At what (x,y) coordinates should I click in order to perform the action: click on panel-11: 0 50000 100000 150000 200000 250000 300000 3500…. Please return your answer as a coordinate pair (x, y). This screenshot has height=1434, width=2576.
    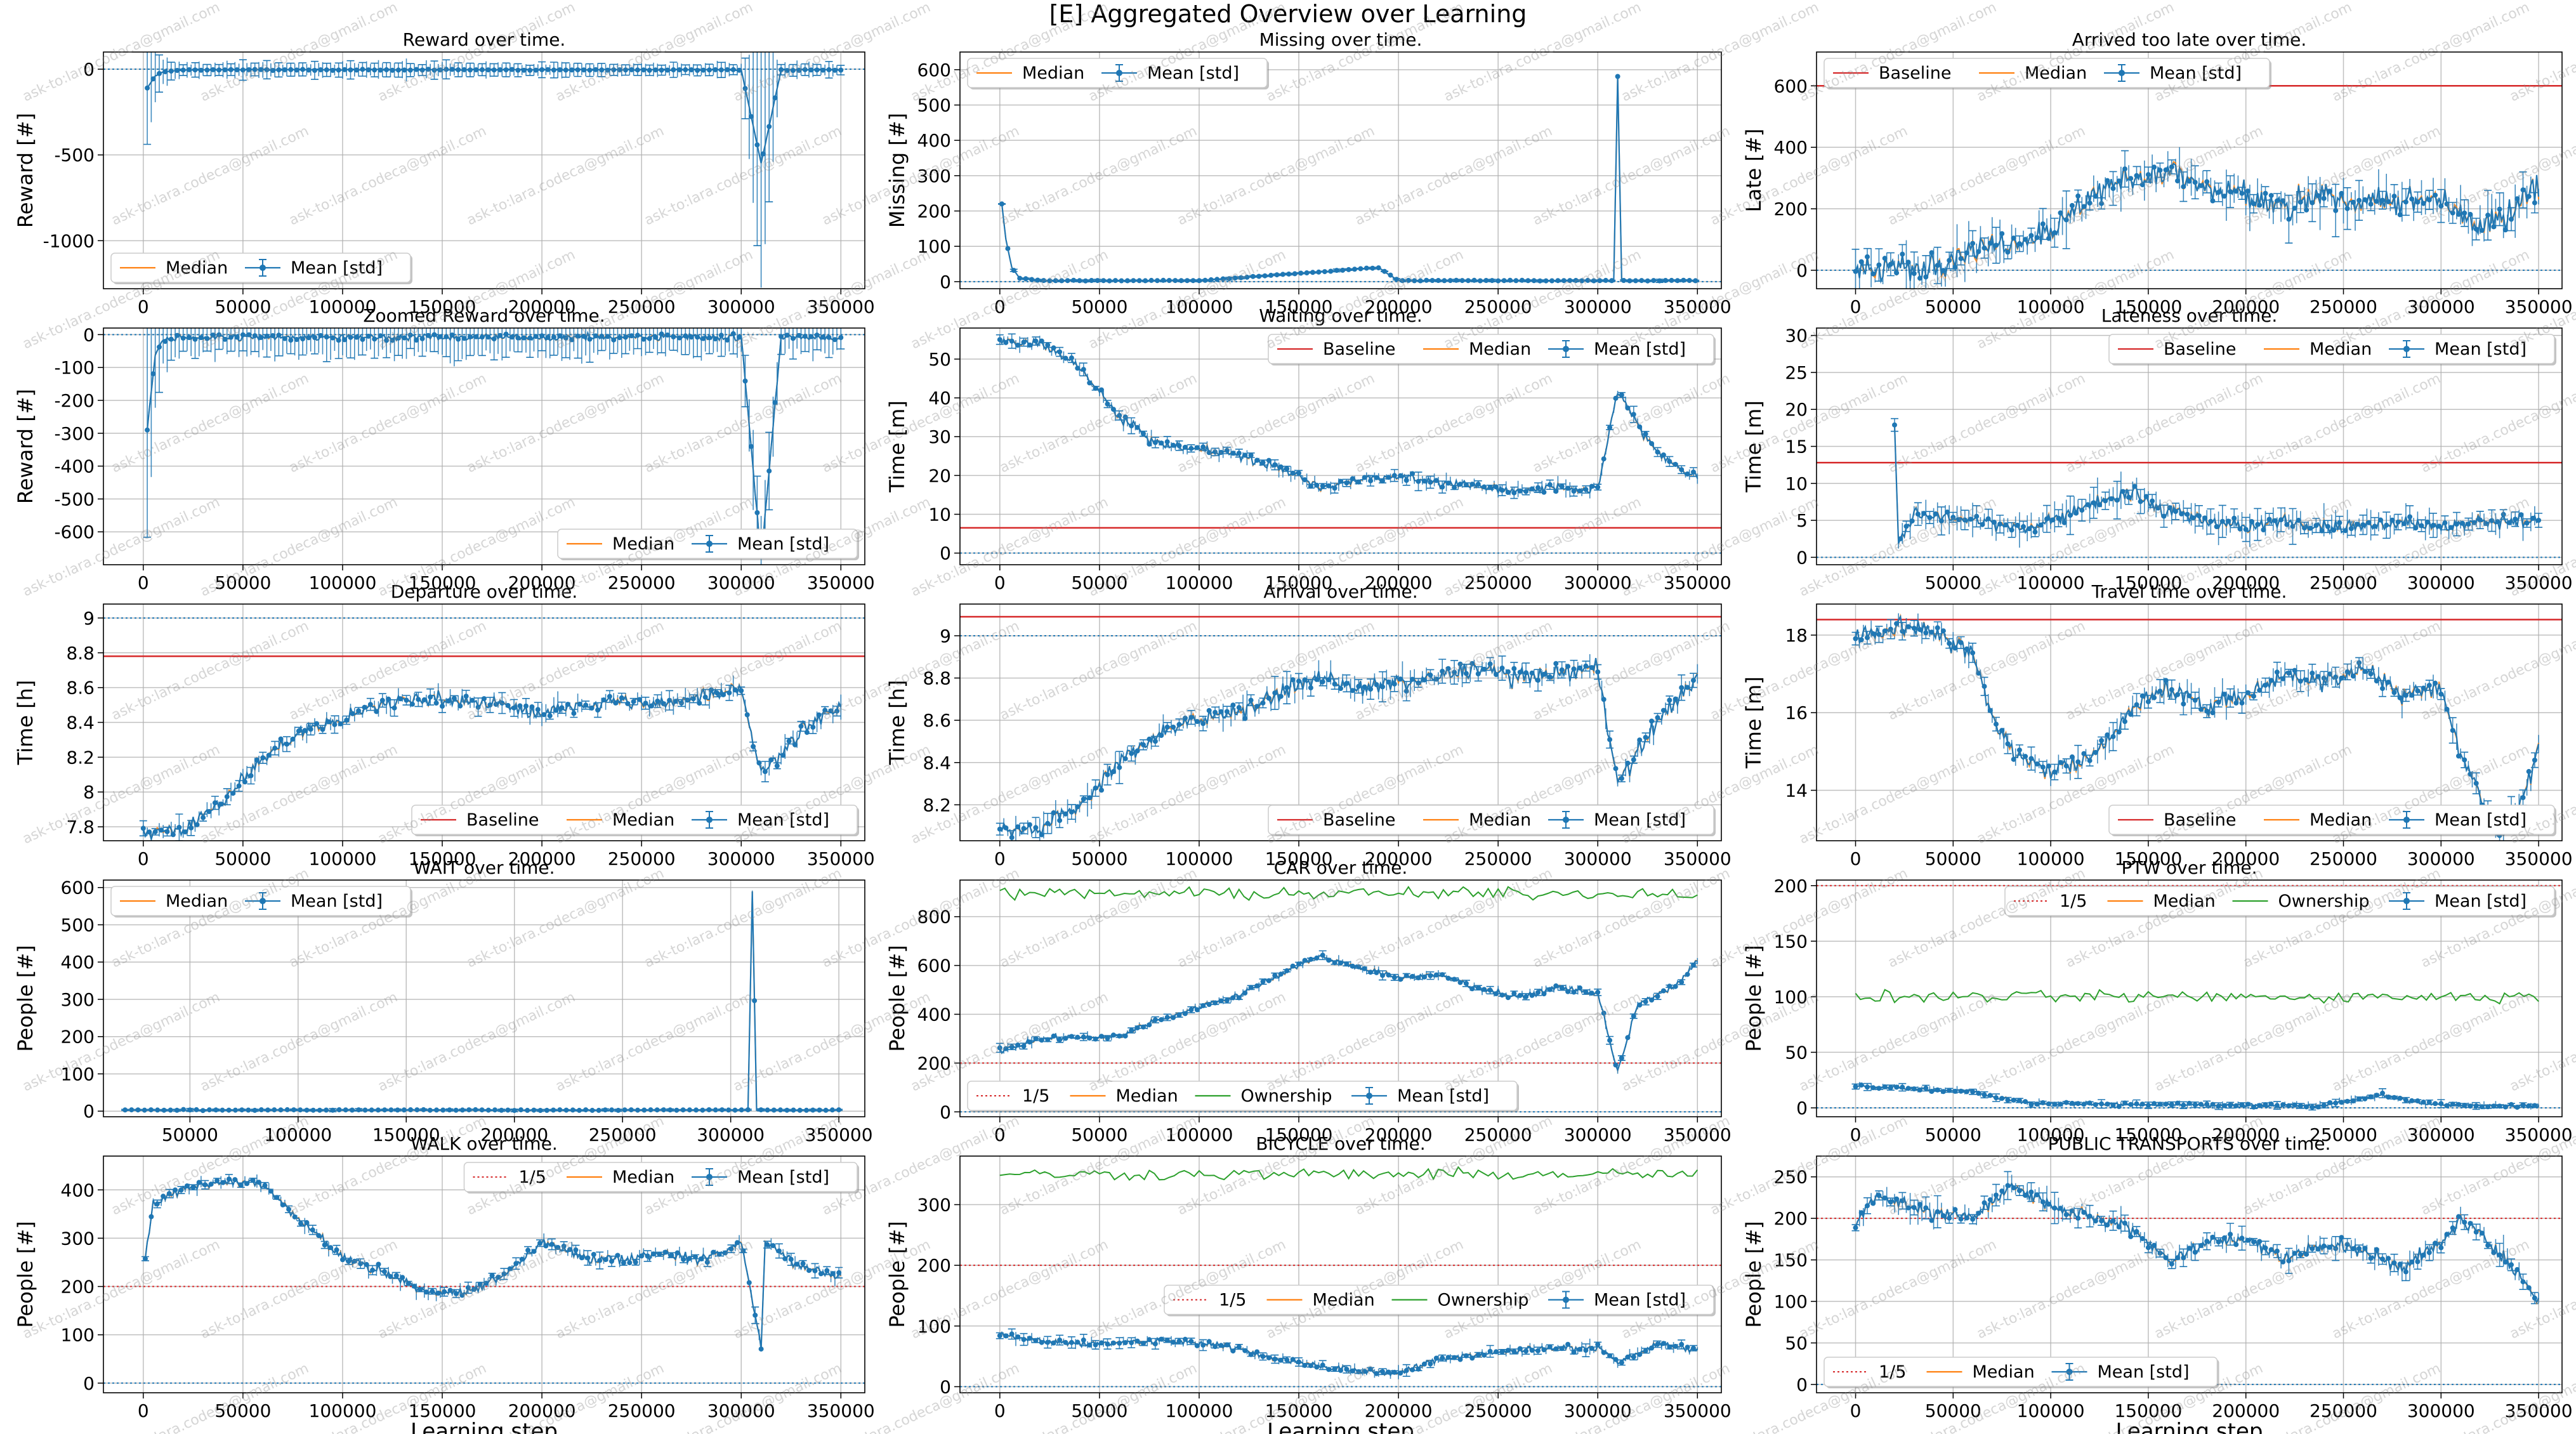
    Looking at the image, I should click on (1308, 1001).